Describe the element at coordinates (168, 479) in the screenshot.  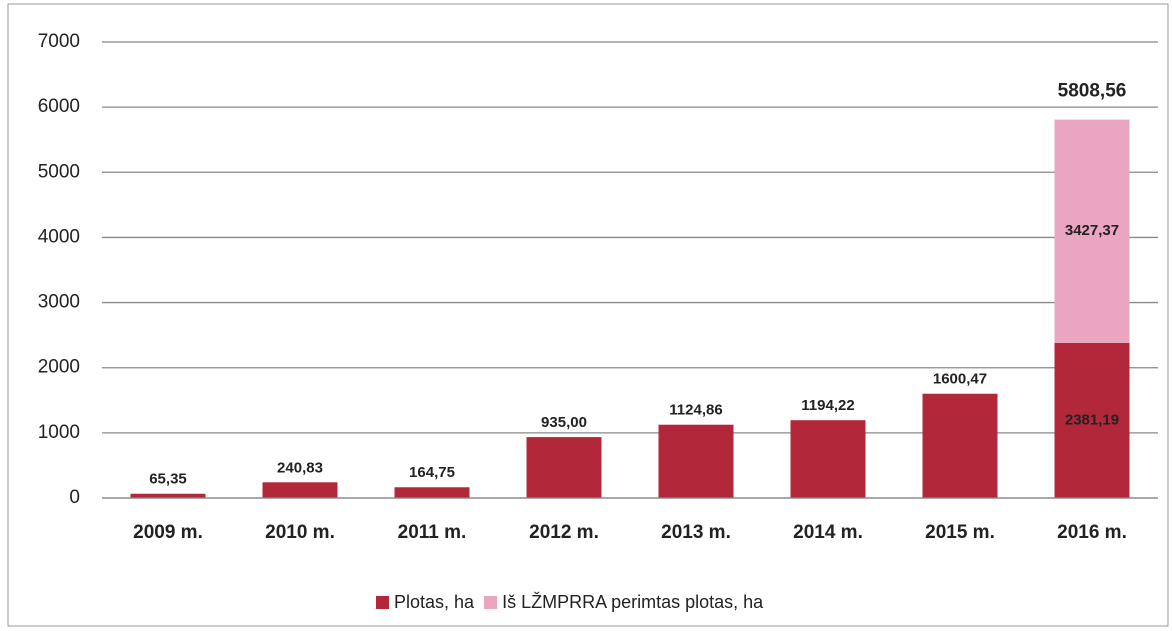
I see `value-label: 65,35` at that location.